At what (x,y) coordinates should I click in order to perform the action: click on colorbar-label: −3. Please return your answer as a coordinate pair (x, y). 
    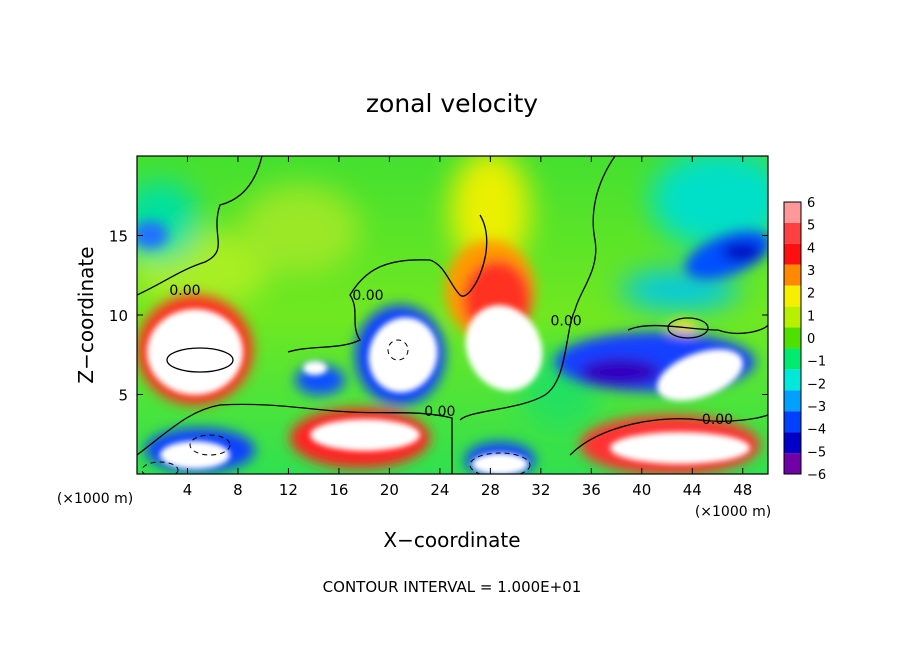
    Looking at the image, I should click on (816, 407).